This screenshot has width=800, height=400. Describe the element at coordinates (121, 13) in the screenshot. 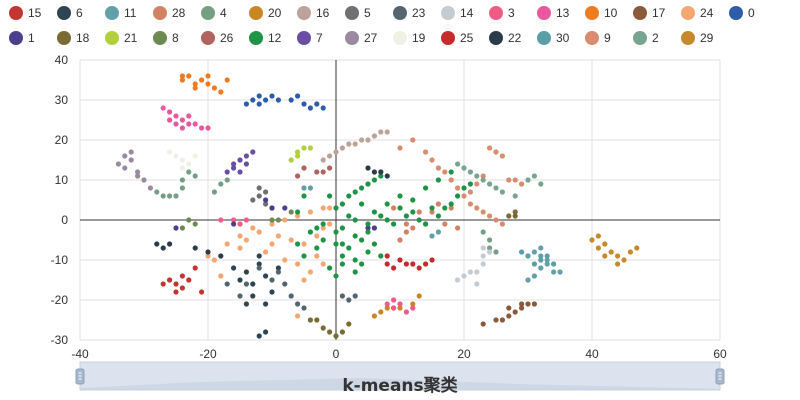

I see `legend-item-11: 11` at that location.